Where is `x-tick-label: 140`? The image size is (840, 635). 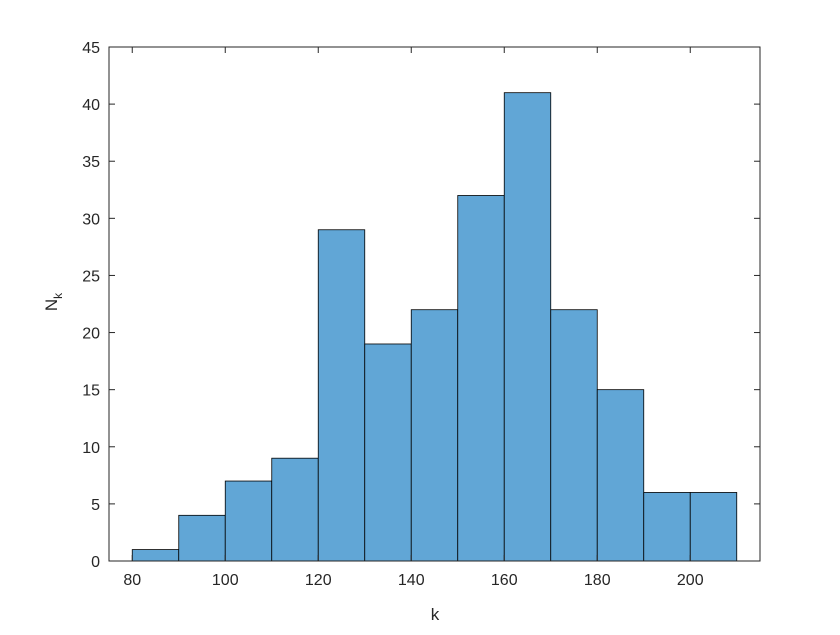
x-tick-label: 140 is located at coordinates (411, 580).